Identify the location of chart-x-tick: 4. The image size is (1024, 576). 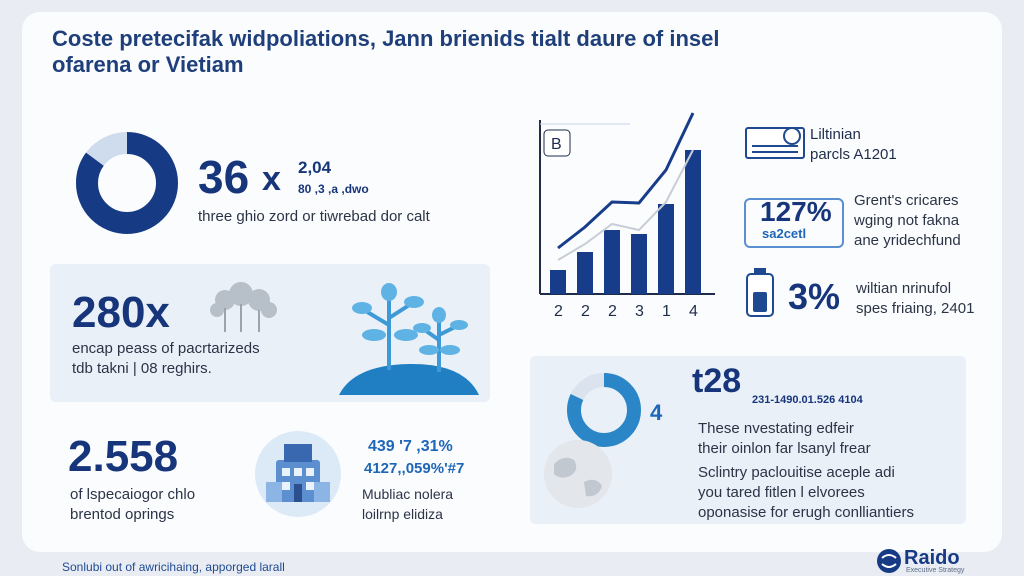
(693, 311).